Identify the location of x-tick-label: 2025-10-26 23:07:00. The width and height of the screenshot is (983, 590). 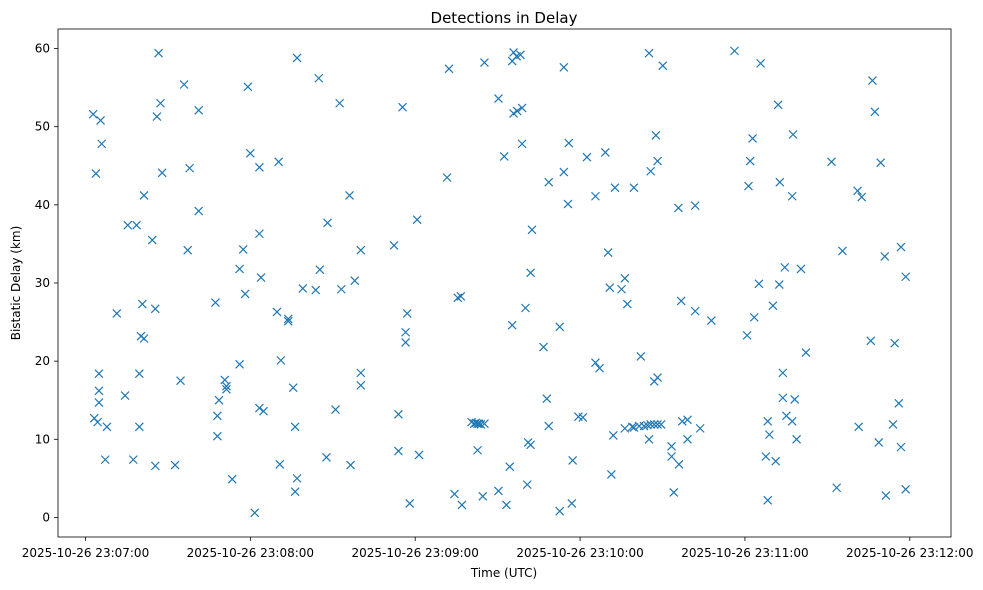
(85, 553).